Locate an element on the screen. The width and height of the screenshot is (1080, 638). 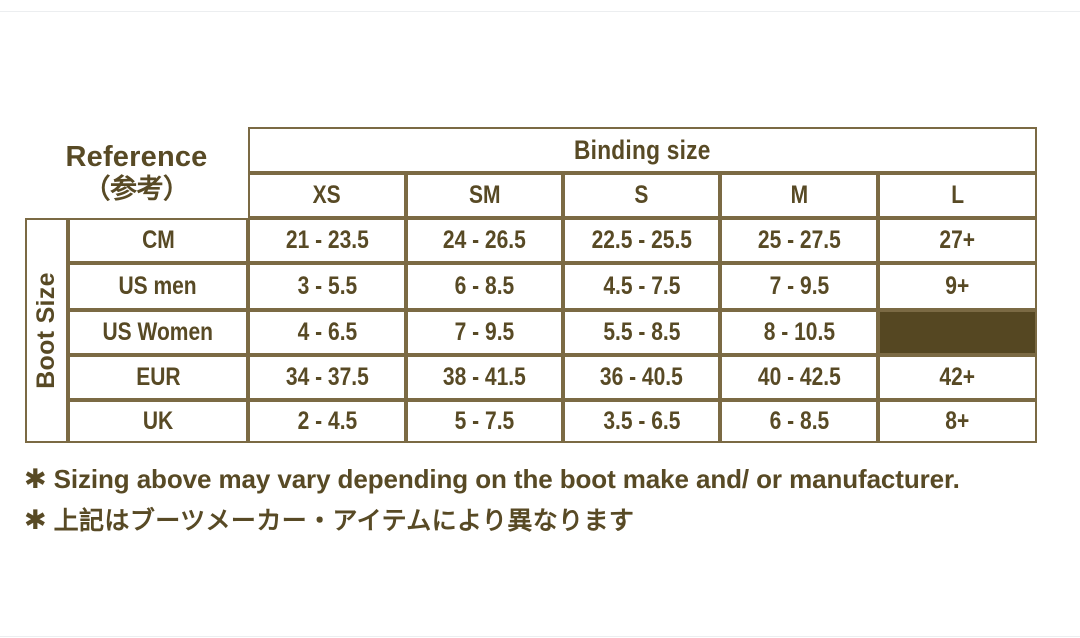
cell-value: 22.5 - 25.5 is located at coordinates (641, 240).